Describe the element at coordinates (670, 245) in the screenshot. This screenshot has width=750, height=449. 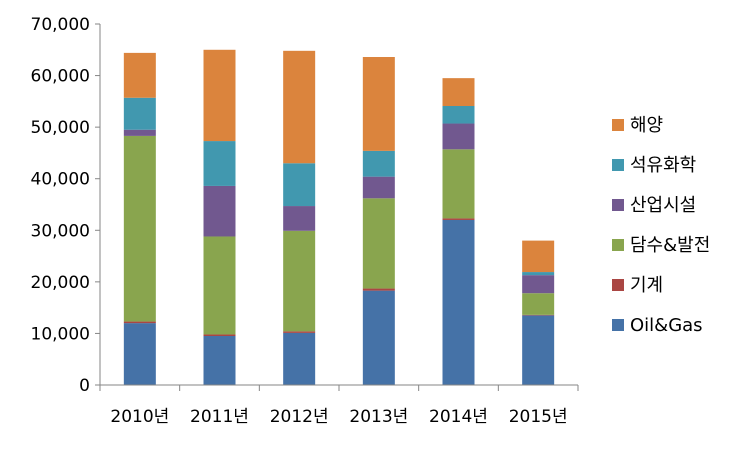
I see `legend-label: 담수&발전` at that location.